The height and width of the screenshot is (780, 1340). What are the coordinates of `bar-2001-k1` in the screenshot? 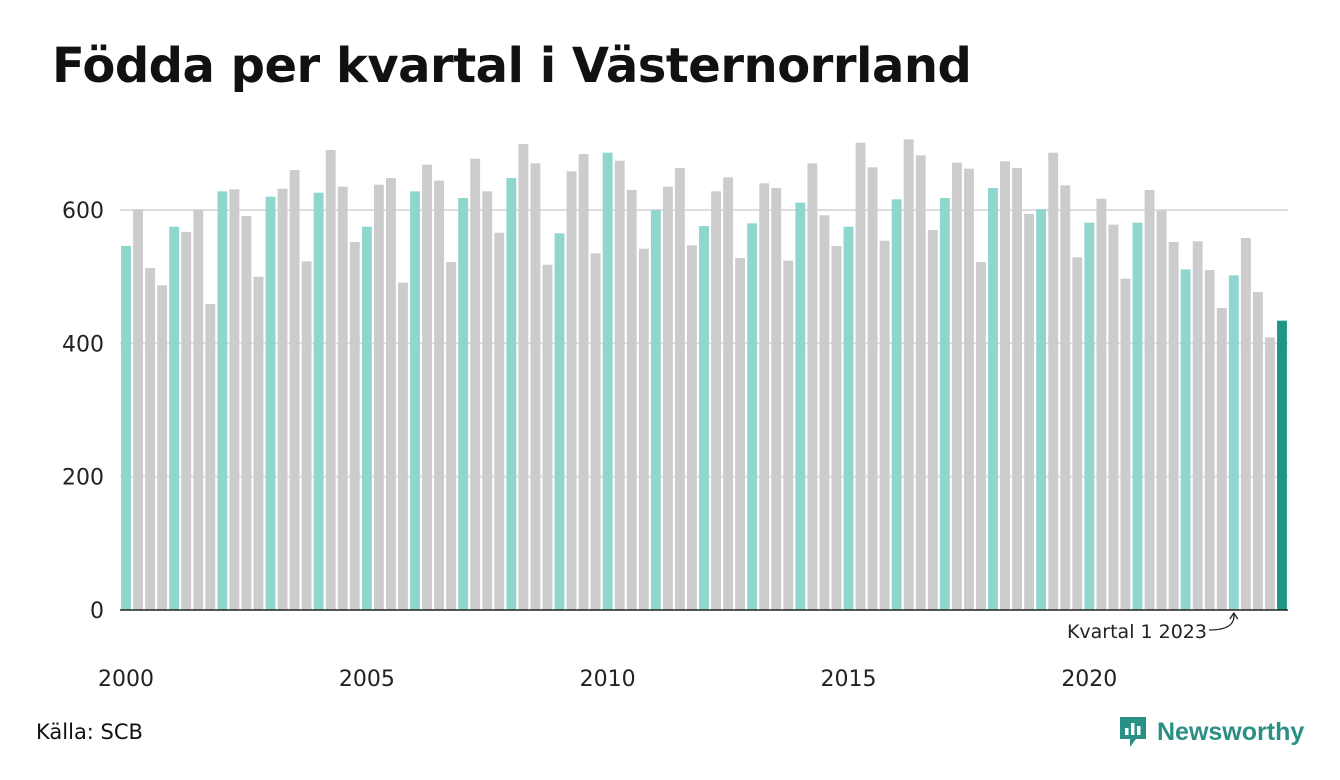 It's located at (174, 418).